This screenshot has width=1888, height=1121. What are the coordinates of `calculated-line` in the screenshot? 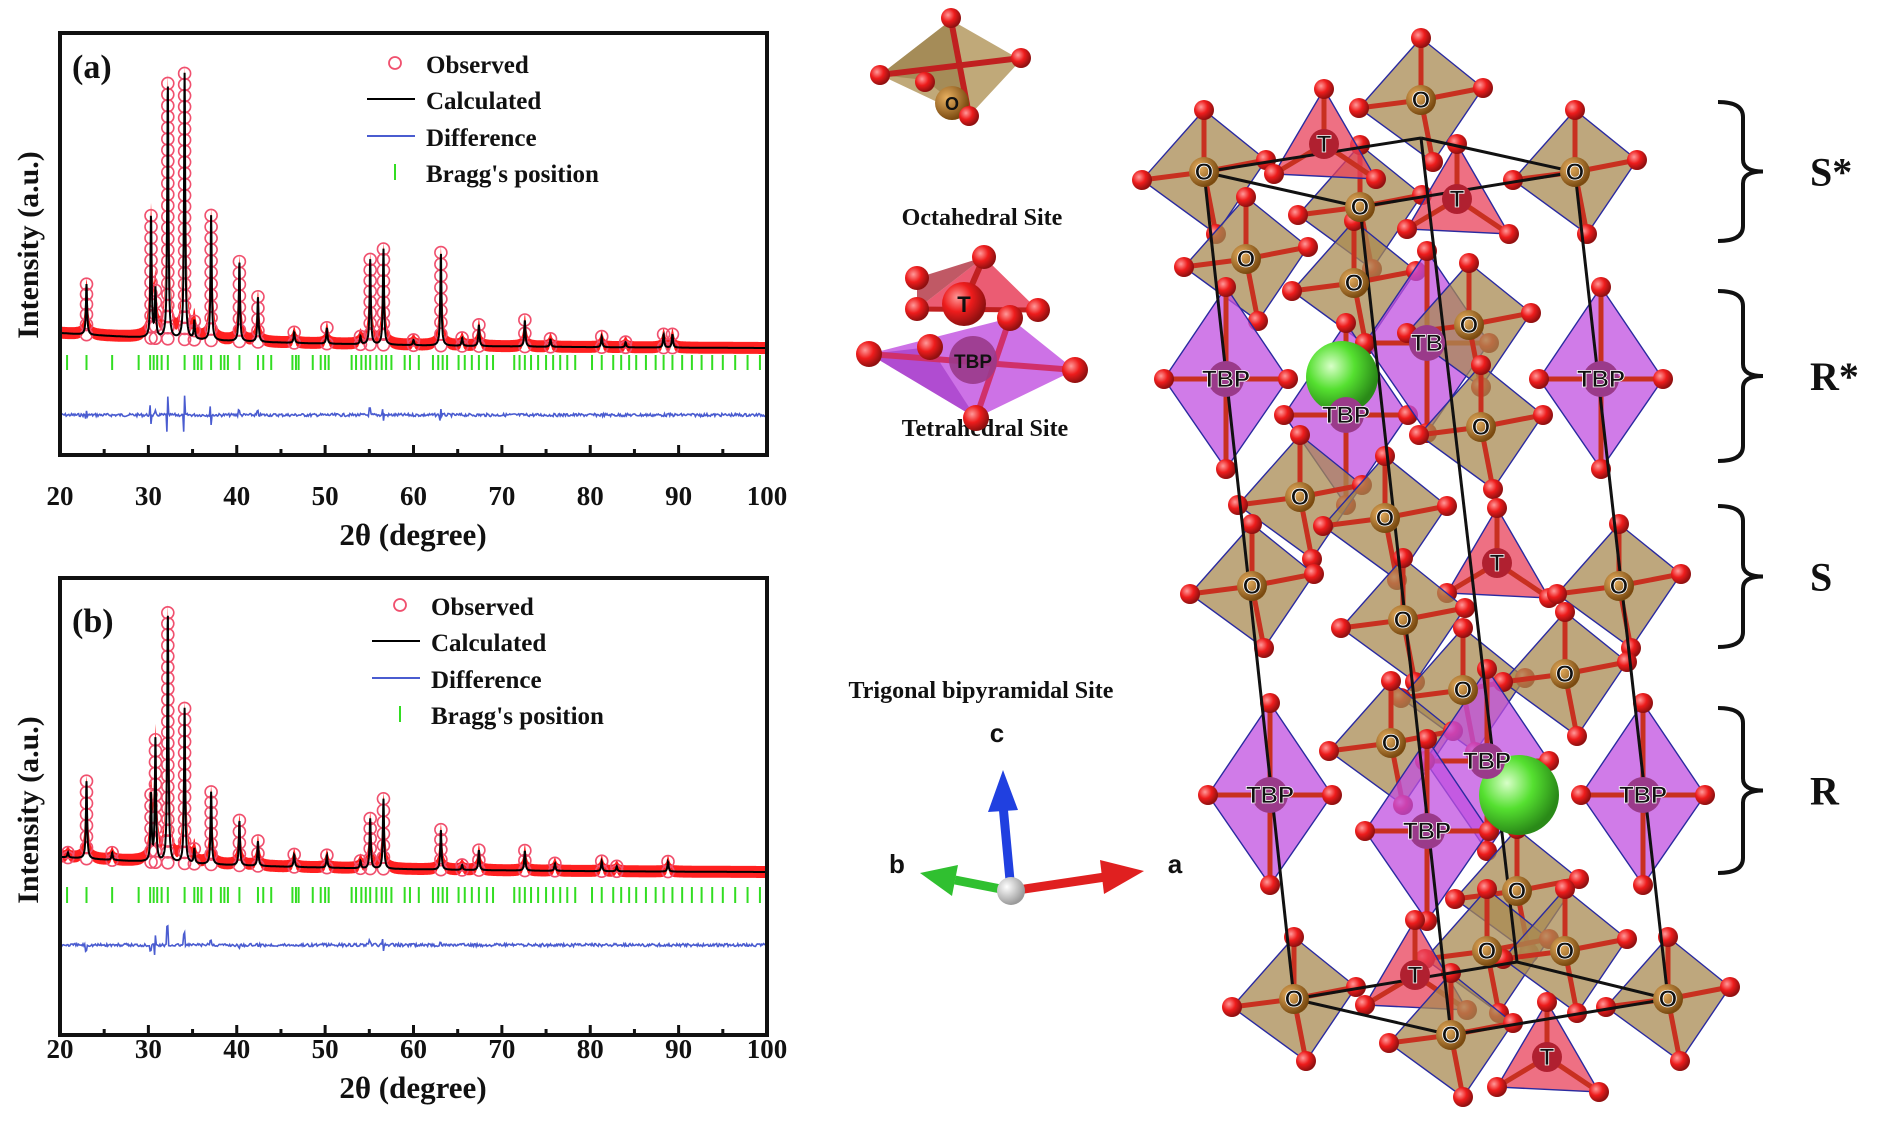 It's located at (413, 744).